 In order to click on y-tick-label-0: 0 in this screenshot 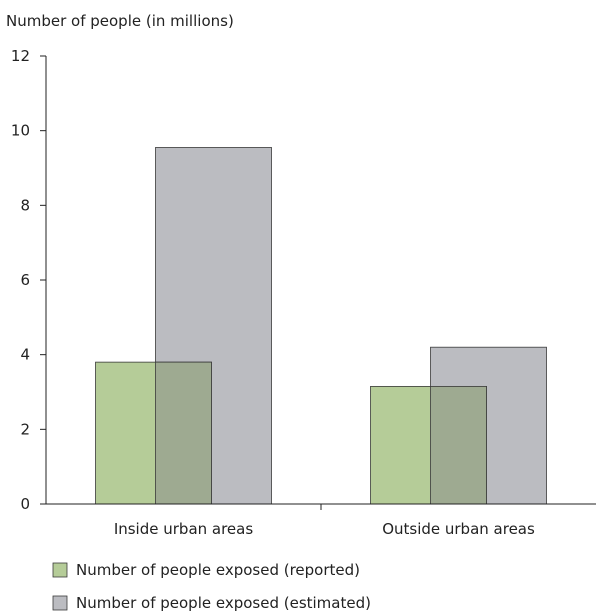, I will do `click(25, 504)`.